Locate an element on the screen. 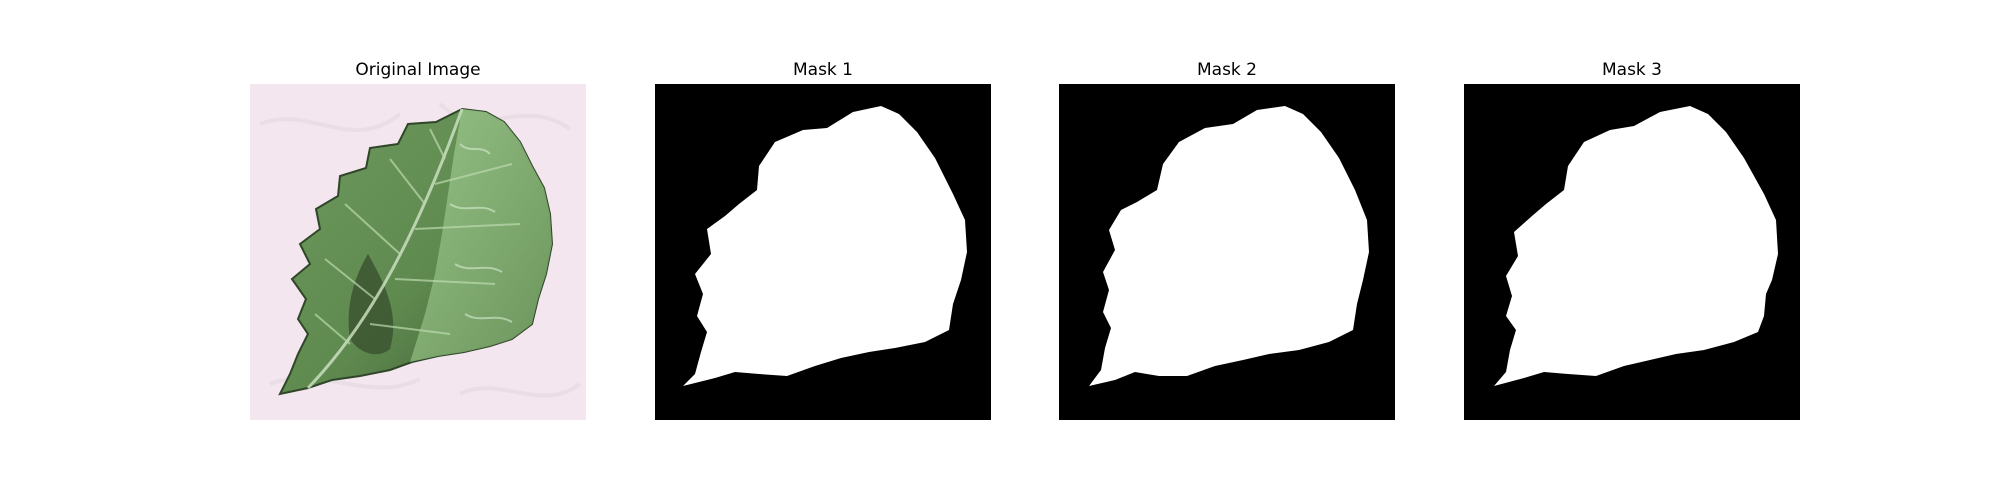 This screenshot has width=2000, height=500. original-leaf-image is located at coordinates (418, 252).